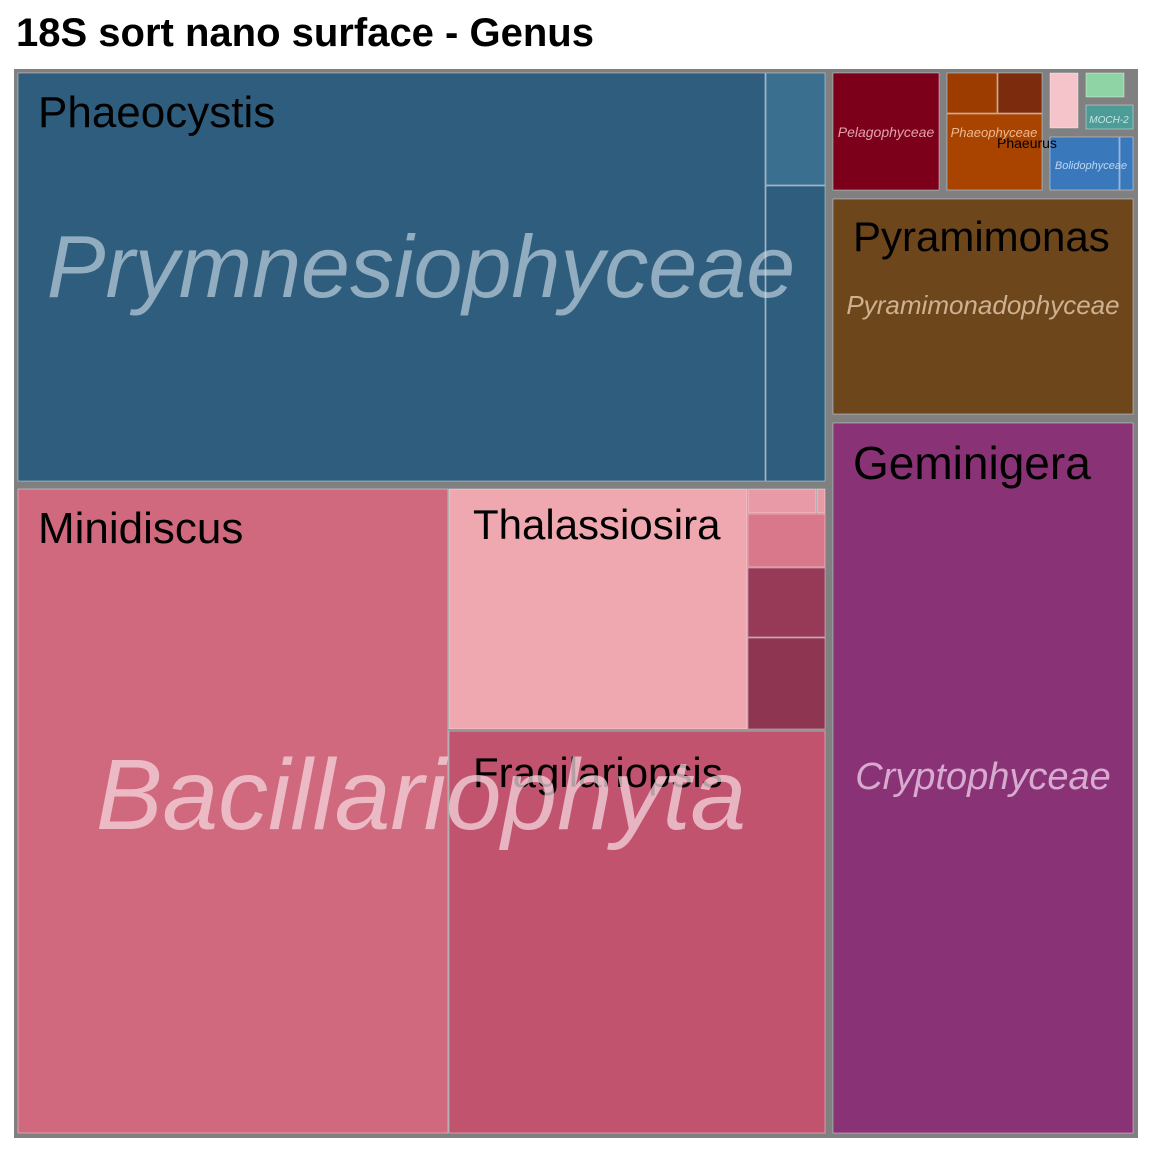 This screenshot has height=1152, width=1152. Describe the element at coordinates (598, 609) in the screenshot. I see `tile-thalassiosira` at that location.